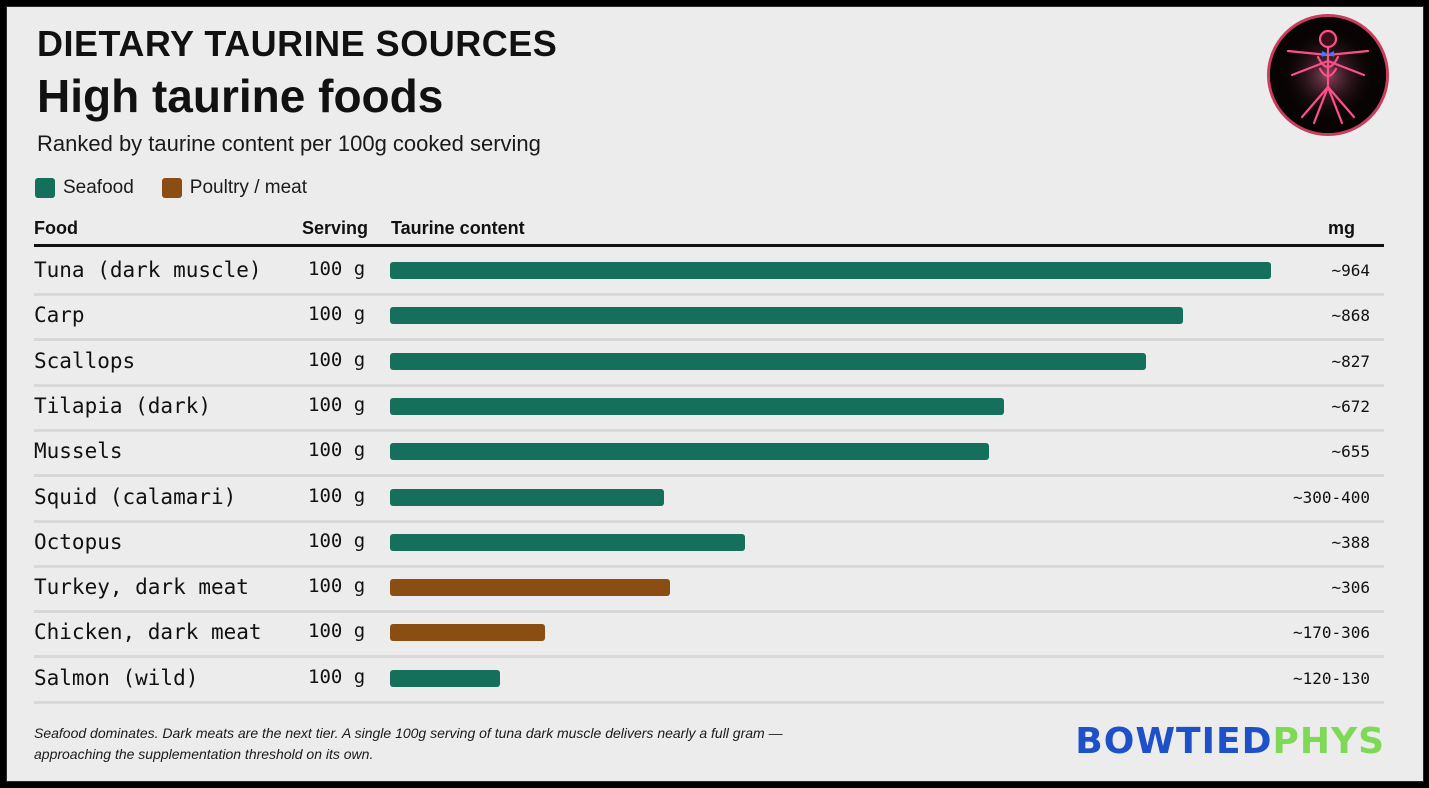 The width and height of the screenshot is (1429, 788). Describe the element at coordinates (78, 451) in the screenshot. I see `food-name: Mussels` at that location.